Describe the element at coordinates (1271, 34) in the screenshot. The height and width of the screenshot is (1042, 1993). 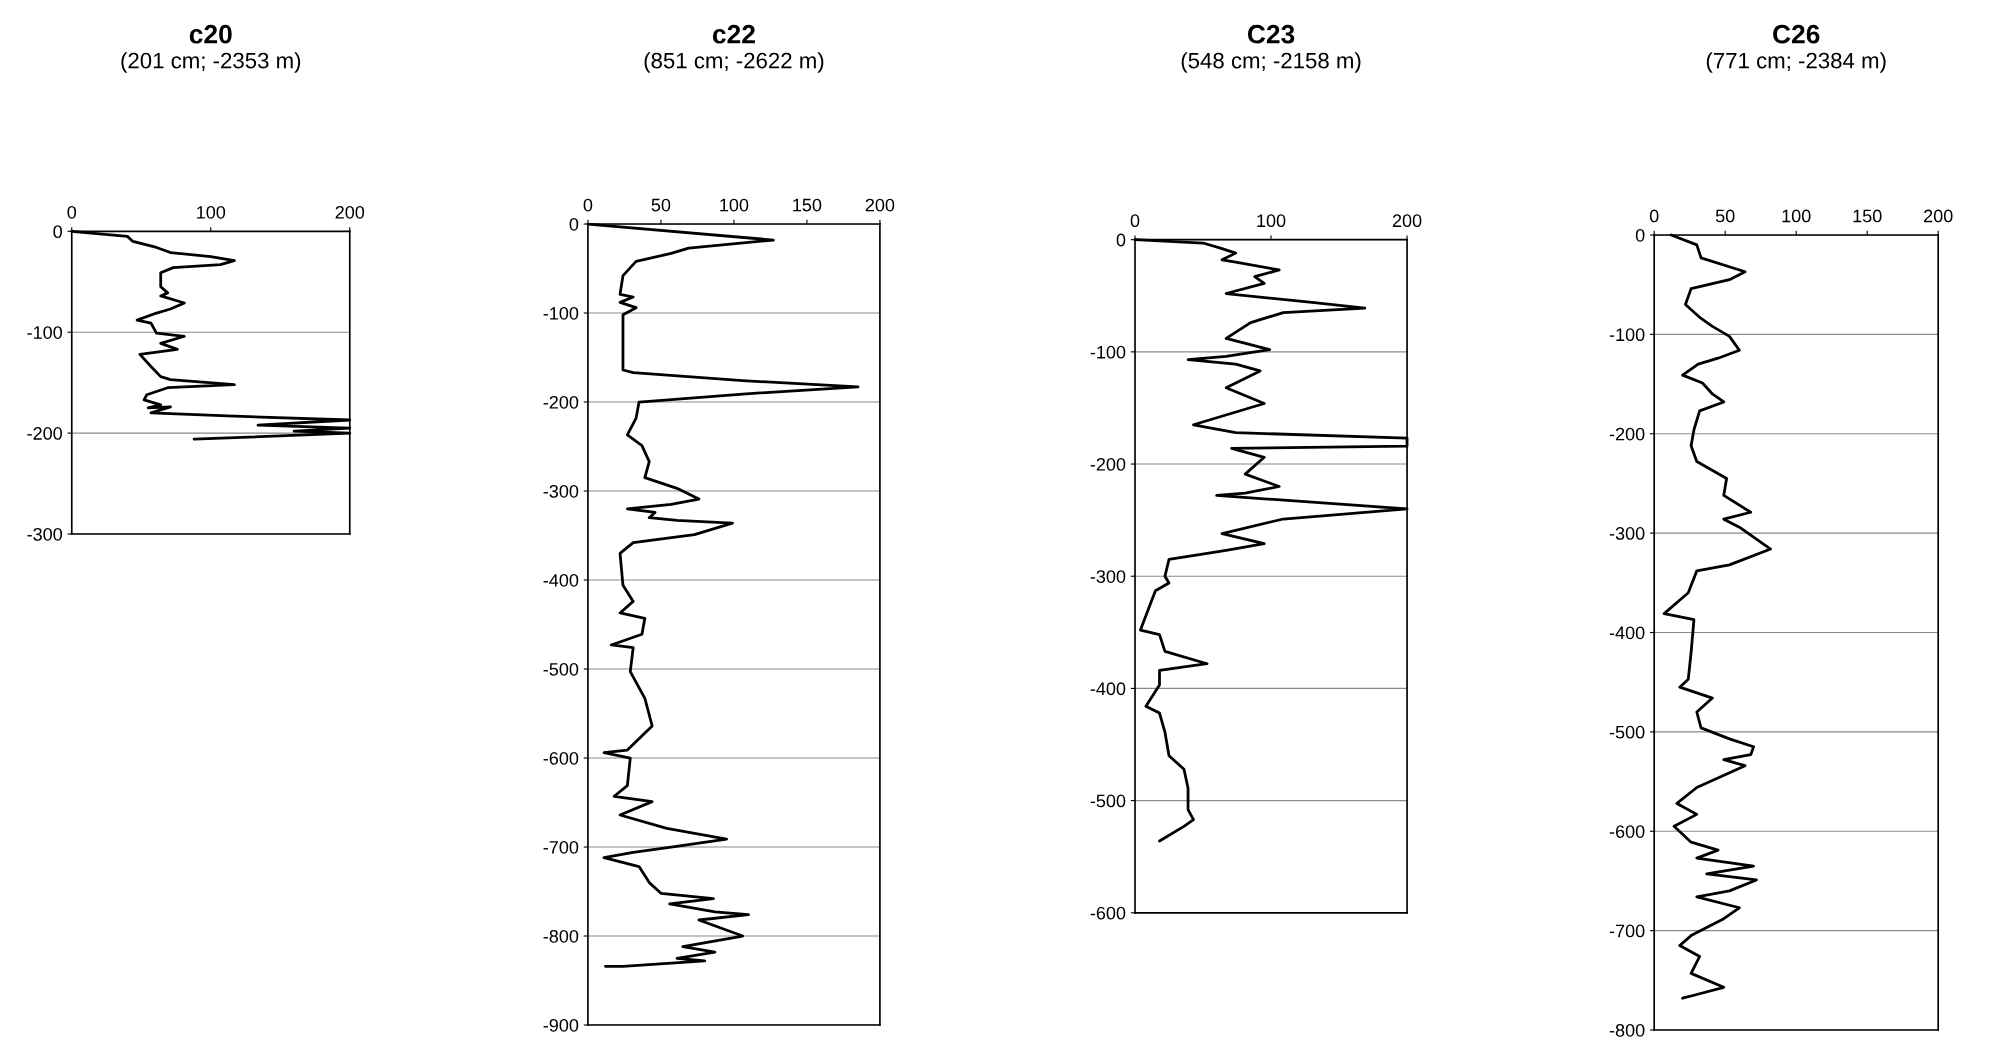
I see `chart-title: C23` at that location.